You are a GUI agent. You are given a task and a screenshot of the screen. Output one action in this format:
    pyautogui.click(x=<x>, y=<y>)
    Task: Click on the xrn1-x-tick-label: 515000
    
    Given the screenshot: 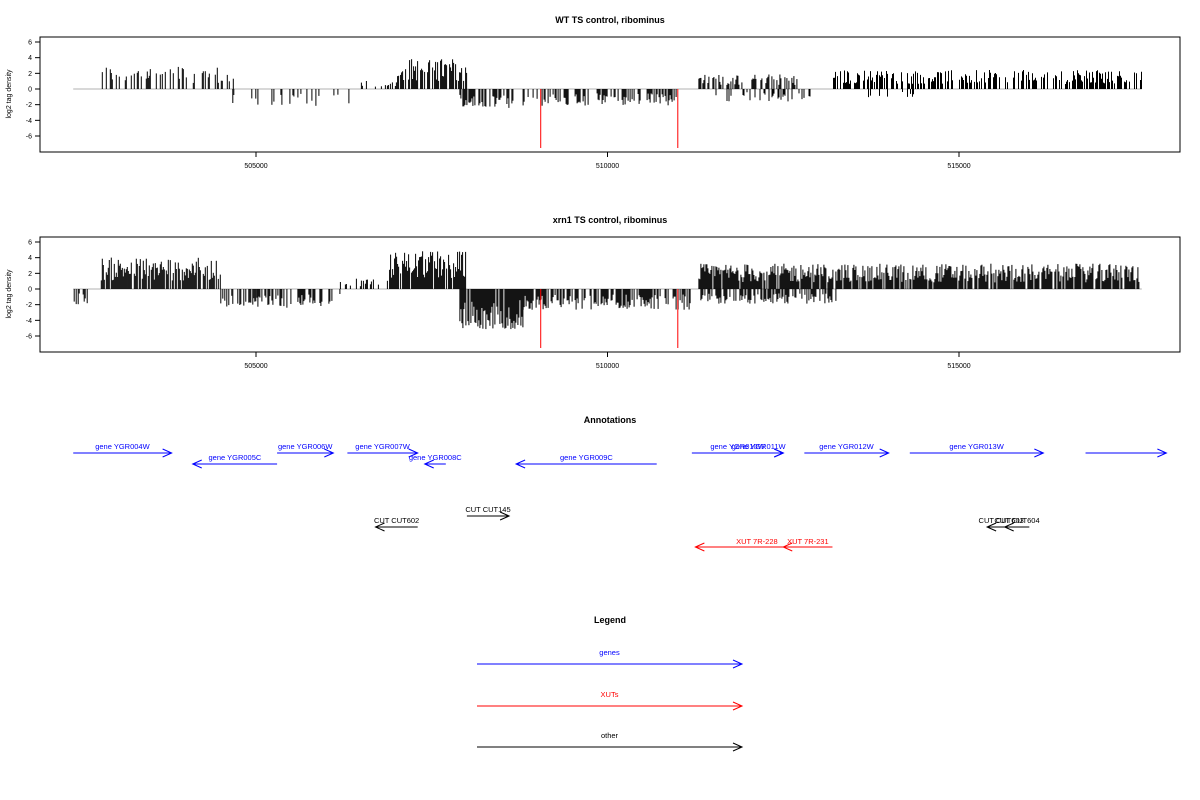 What is the action you would take?
    pyautogui.click(x=958, y=366)
    